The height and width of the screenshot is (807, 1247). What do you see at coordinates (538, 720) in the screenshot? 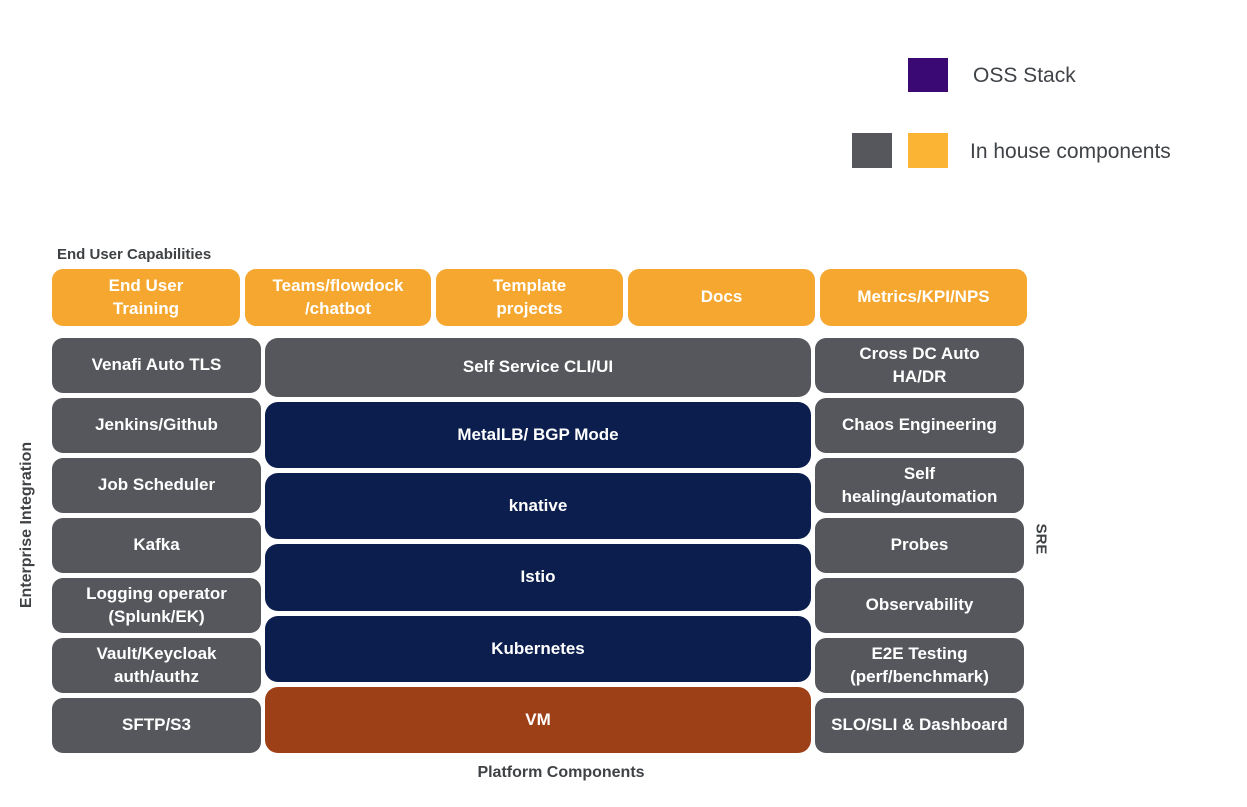
I see `platform-box: VM` at bounding box center [538, 720].